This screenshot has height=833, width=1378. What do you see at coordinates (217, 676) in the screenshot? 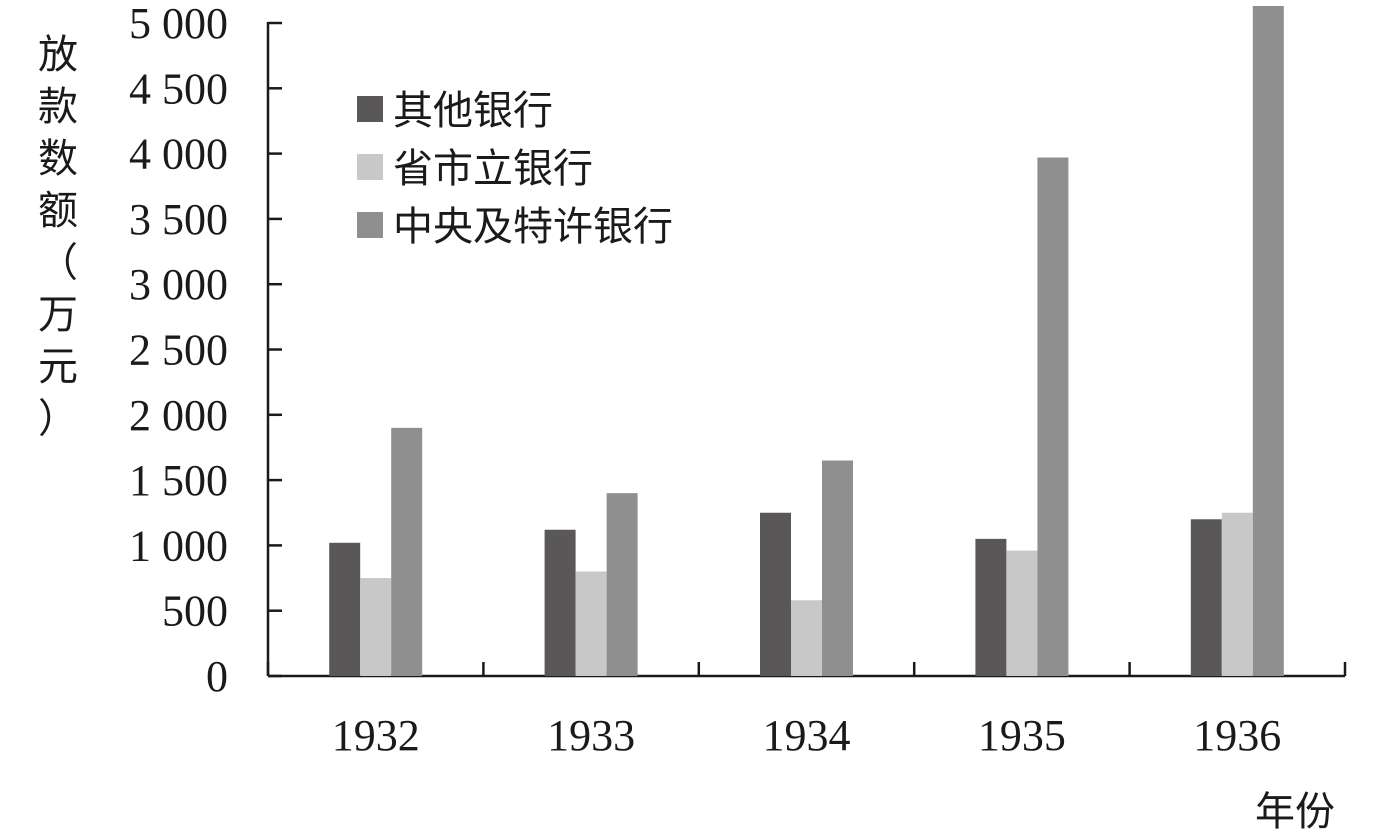
I see `y-tick-label: 0` at bounding box center [217, 676].